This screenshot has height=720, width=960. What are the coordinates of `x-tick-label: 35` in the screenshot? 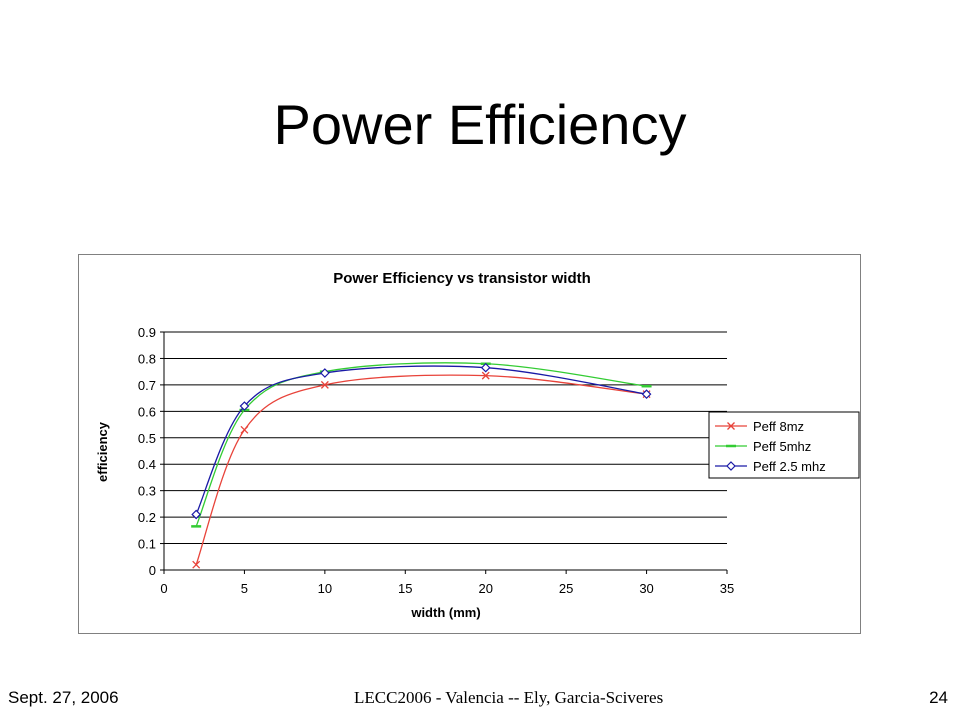 It's located at (727, 588).